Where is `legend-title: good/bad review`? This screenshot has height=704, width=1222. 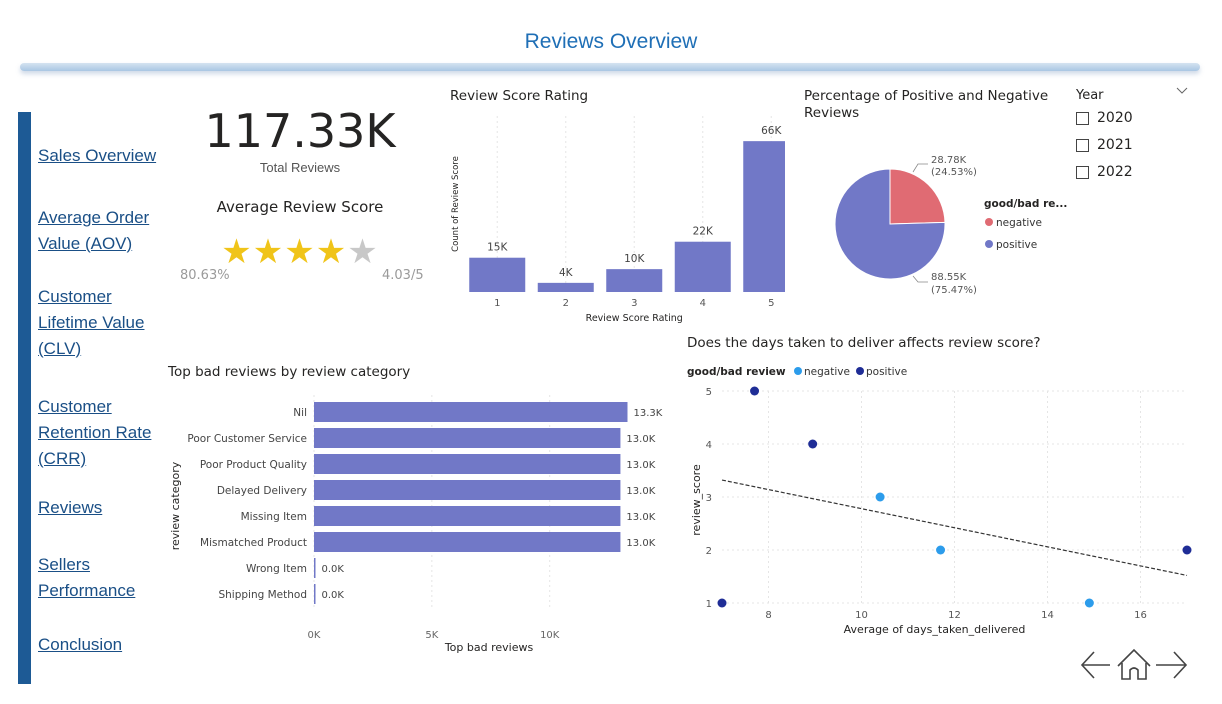
legend-title: good/bad review is located at coordinates (736, 372).